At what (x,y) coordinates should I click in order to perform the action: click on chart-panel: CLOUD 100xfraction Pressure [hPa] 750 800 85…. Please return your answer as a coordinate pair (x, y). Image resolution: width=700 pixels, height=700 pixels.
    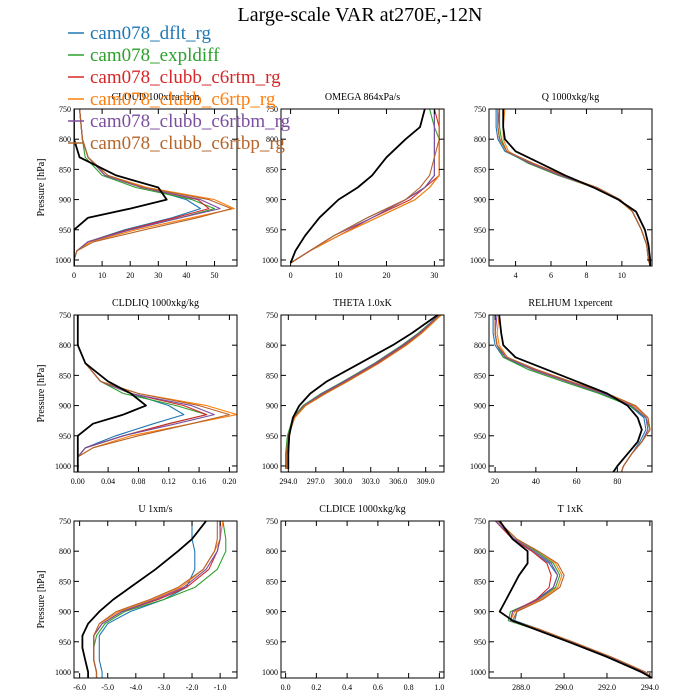
    Looking at the image, I should click on (137, 186).